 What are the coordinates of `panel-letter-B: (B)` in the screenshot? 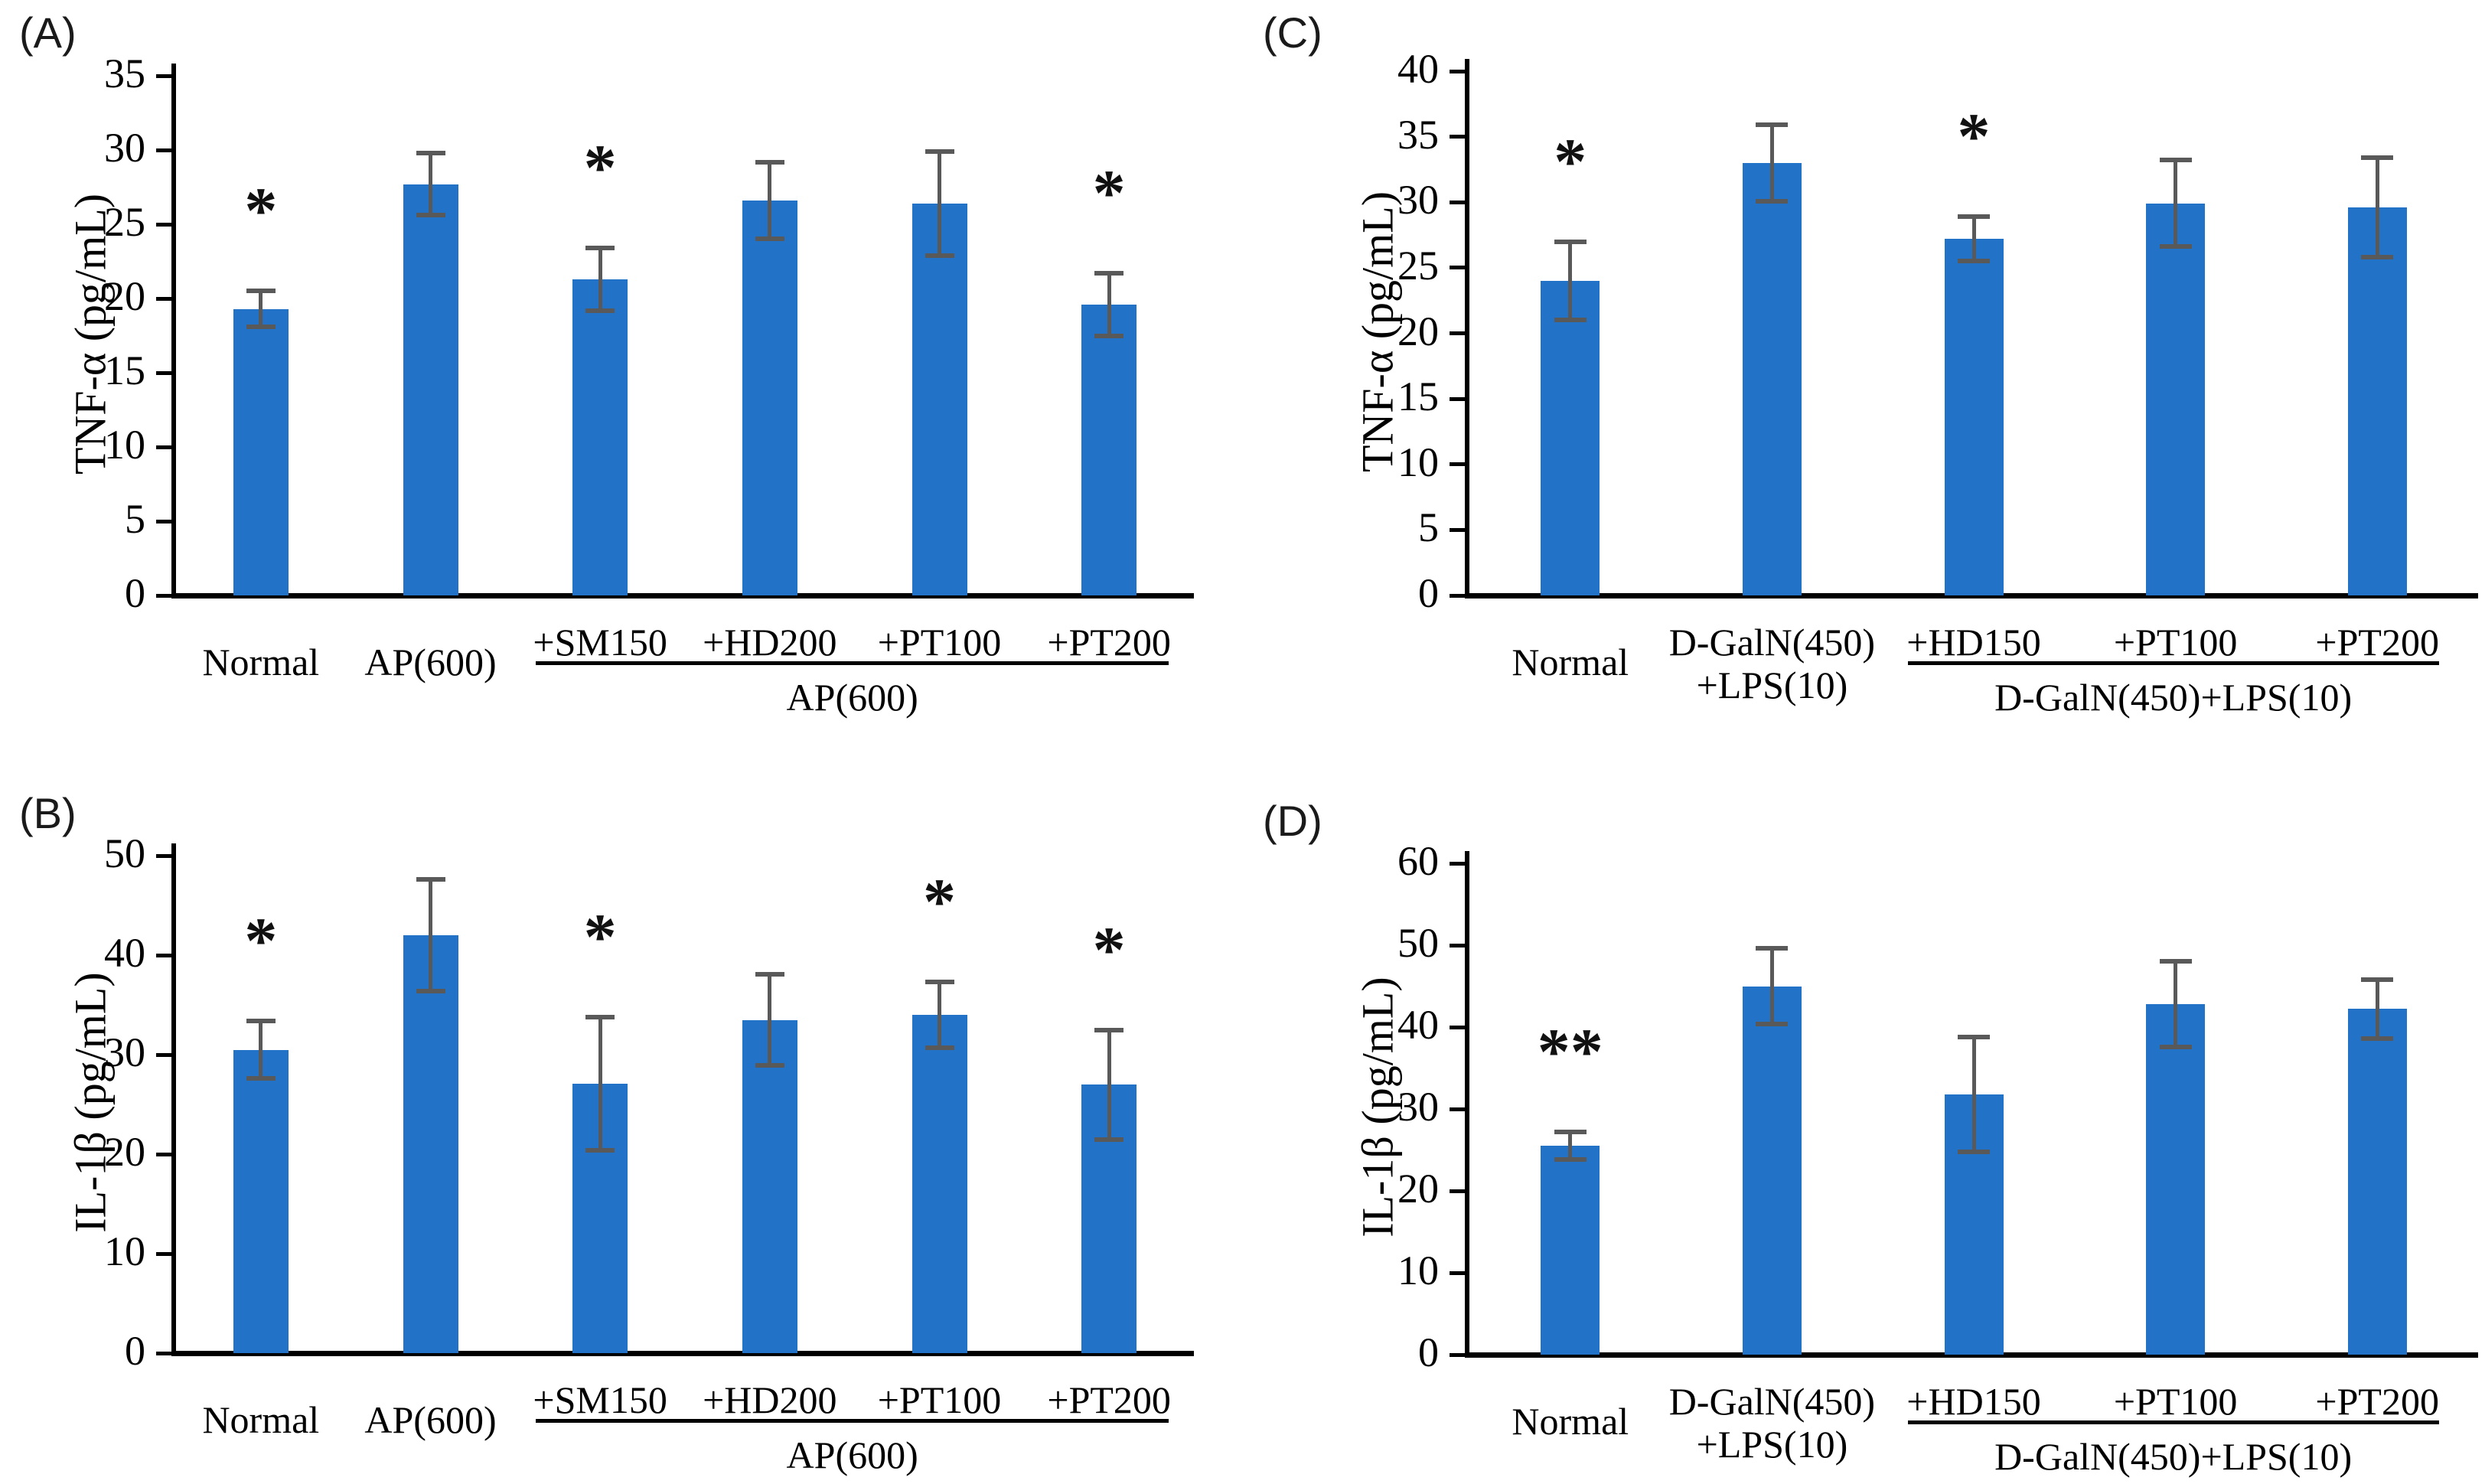 It's located at (48, 813).